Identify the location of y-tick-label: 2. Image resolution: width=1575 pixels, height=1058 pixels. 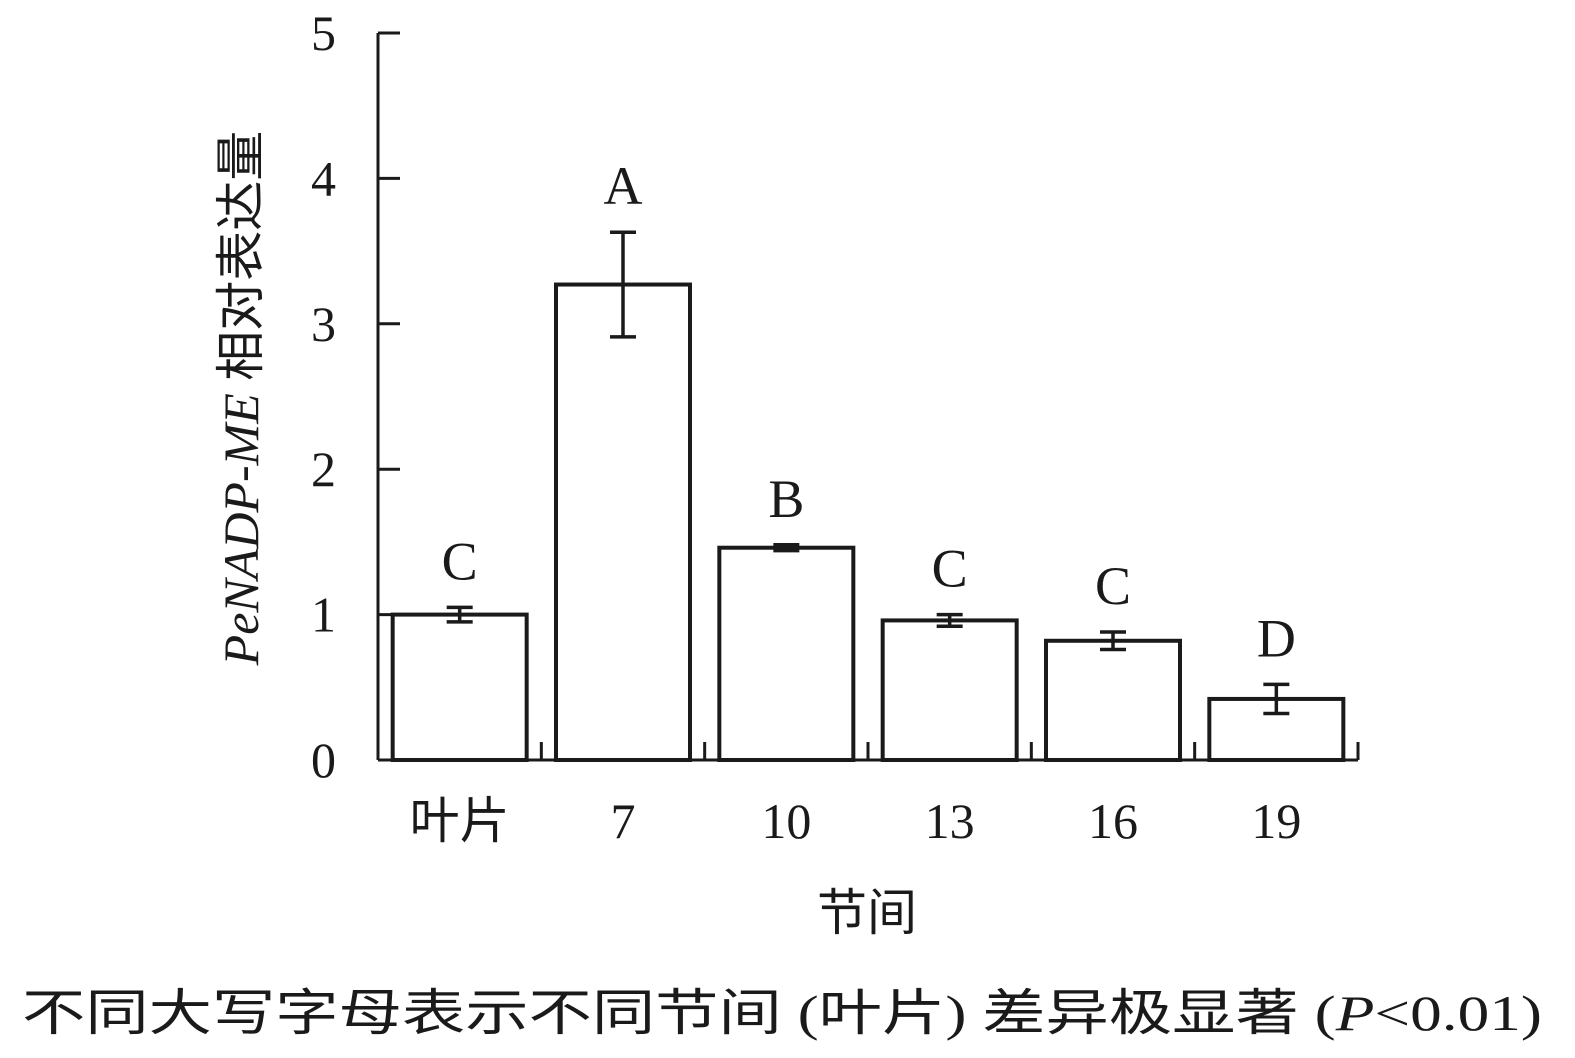
(323, 469).